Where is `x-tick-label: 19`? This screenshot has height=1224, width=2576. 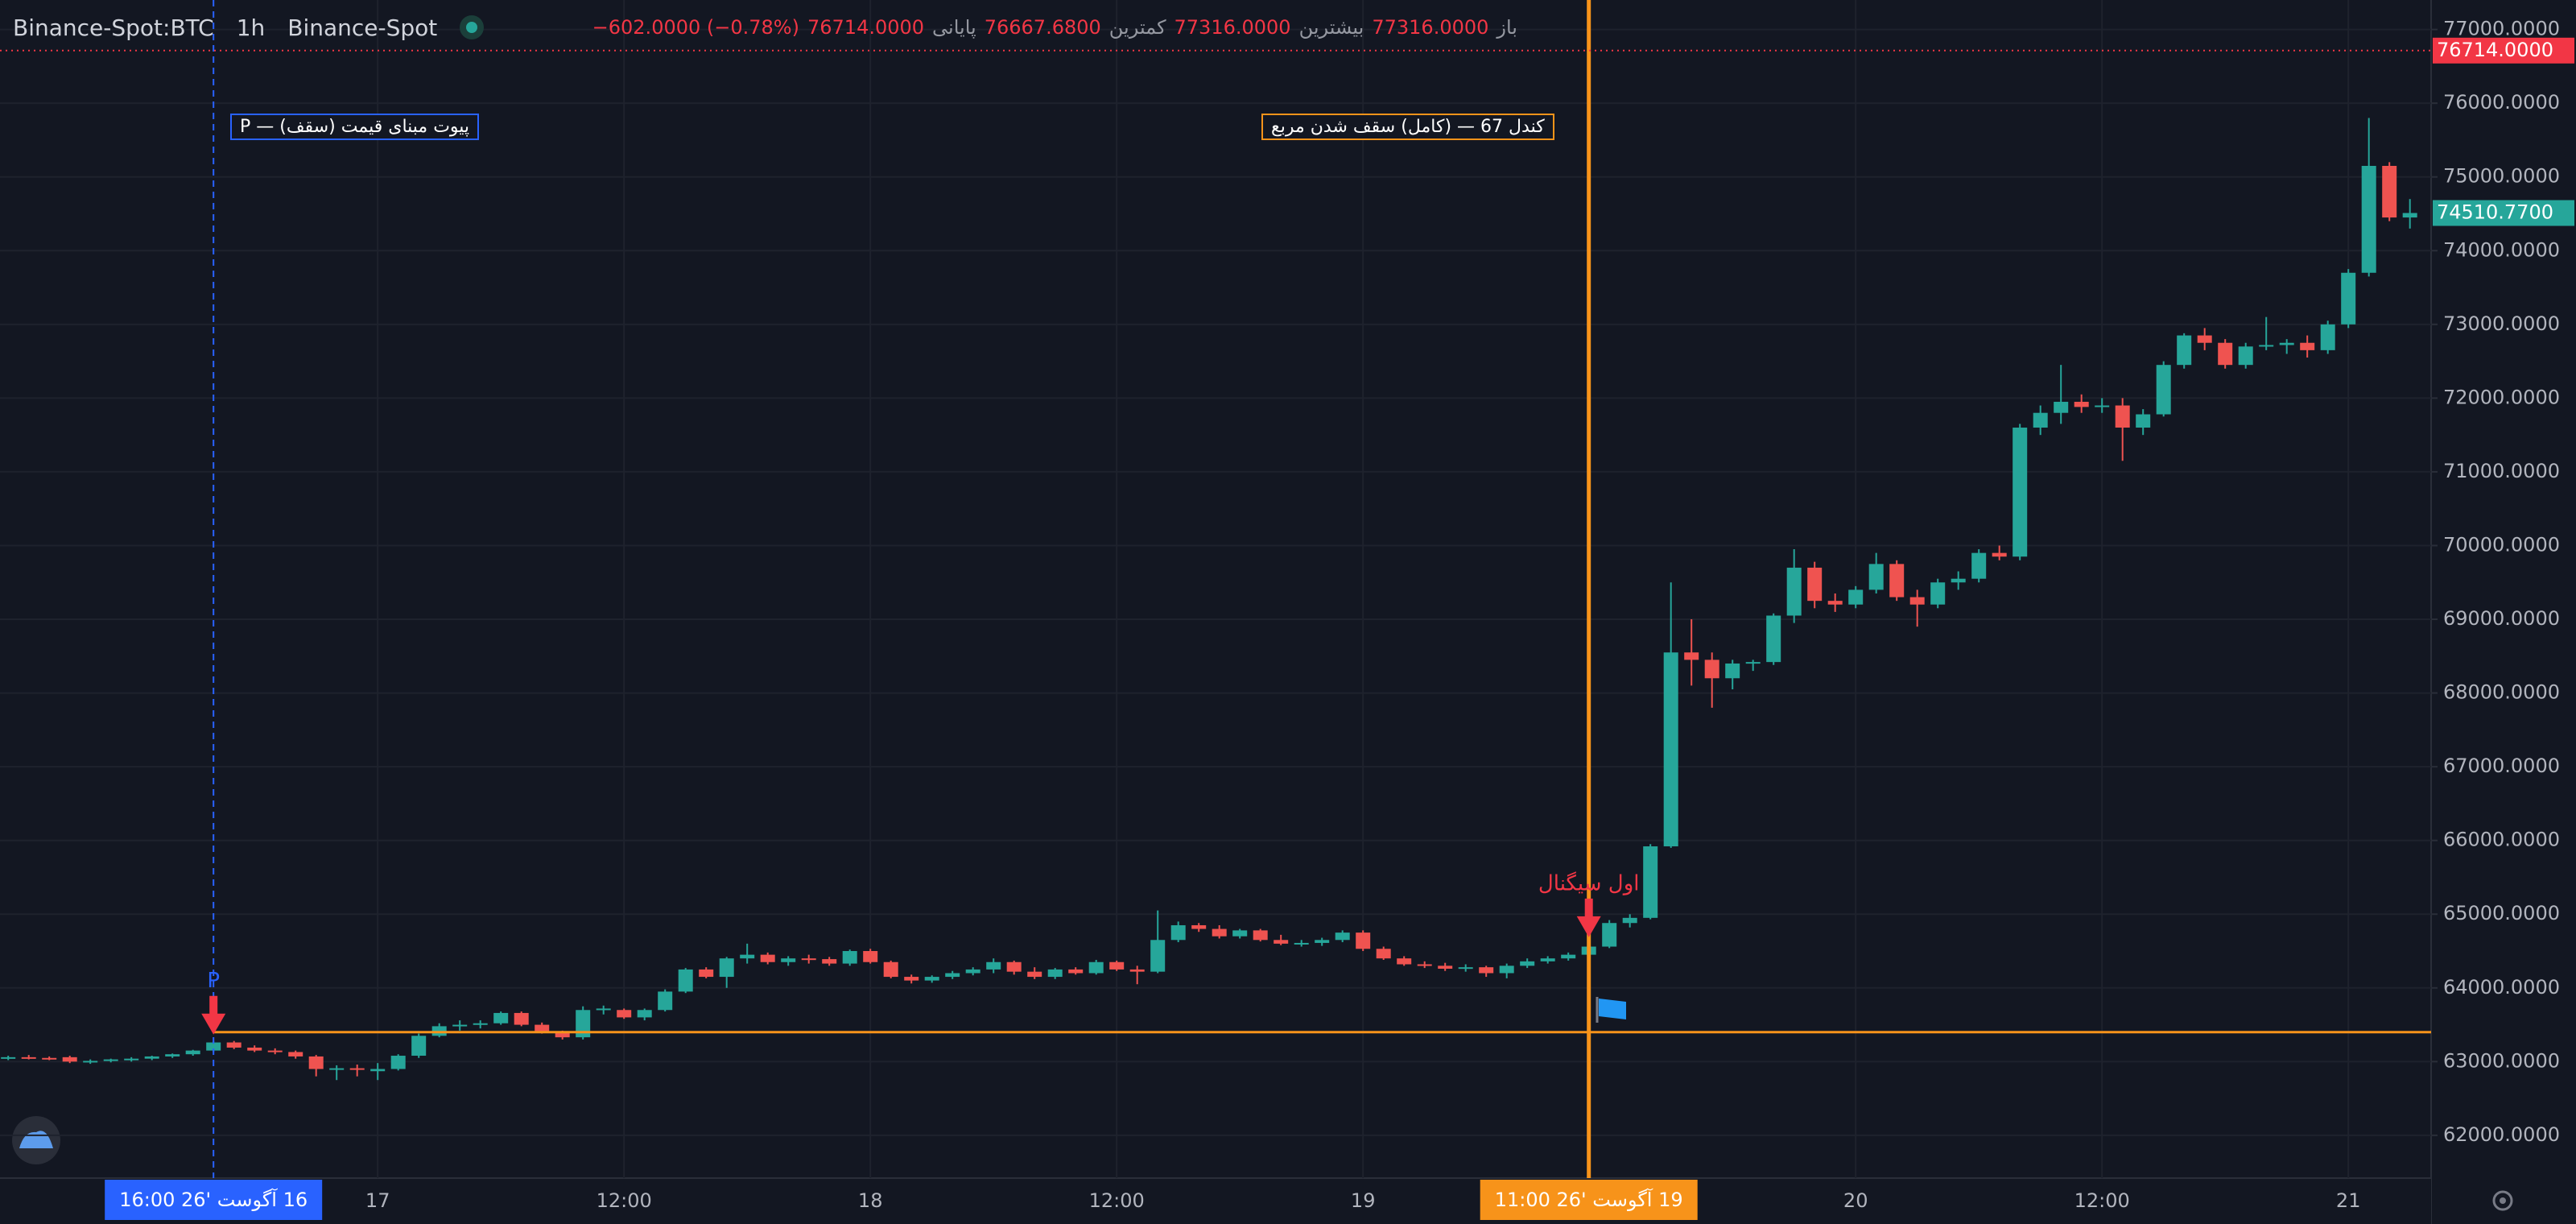 x-tick-label: 19 is located at coordinates (1363, 1200).